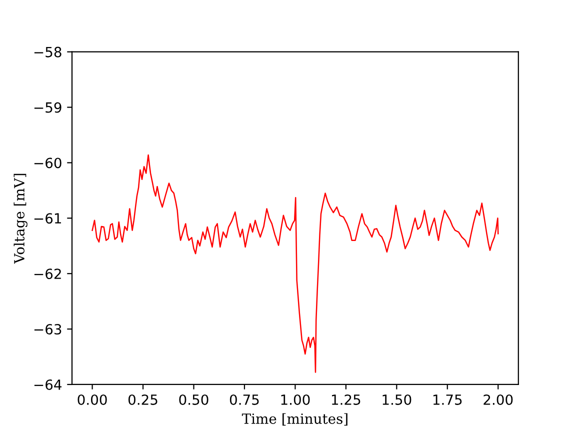  What do you see at coordinates (193, 399) in the screenshot?
I see `x-tick-label: 0.50` at bounding box center [193, 399].